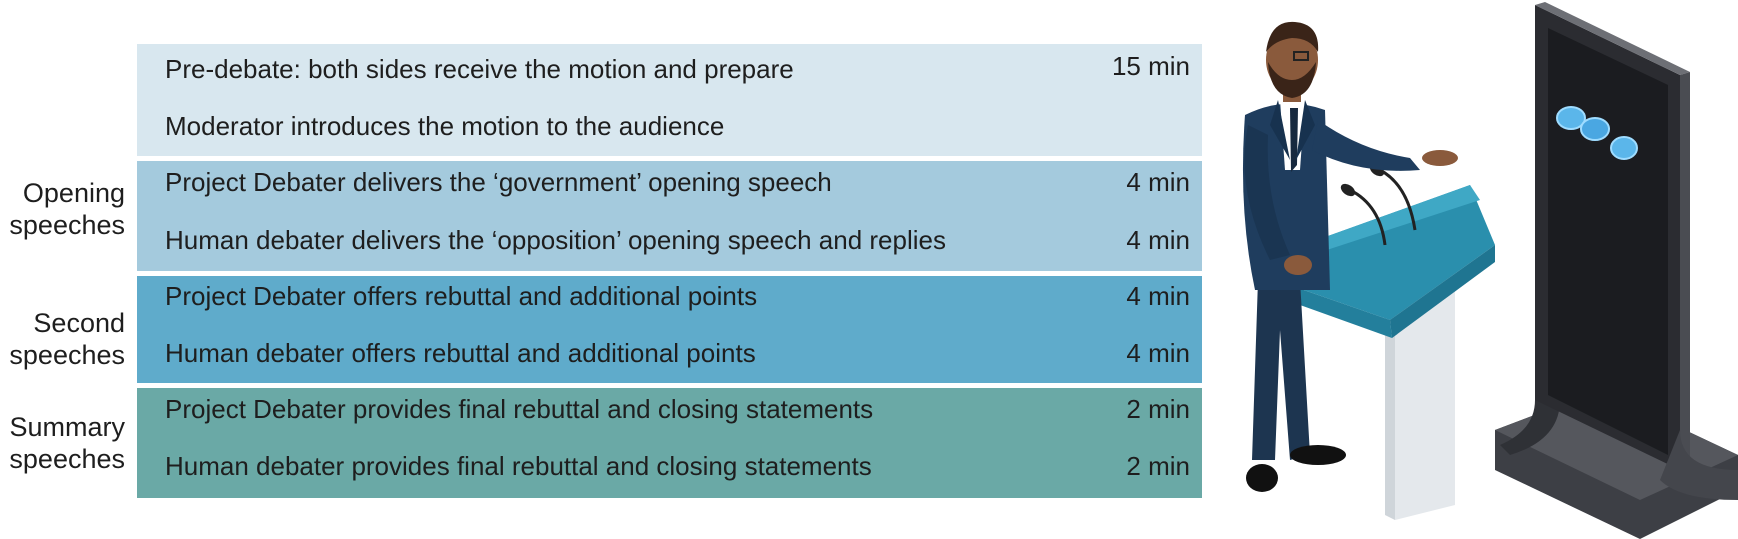  I want to click on label-line: Summary, so click(67, 427).